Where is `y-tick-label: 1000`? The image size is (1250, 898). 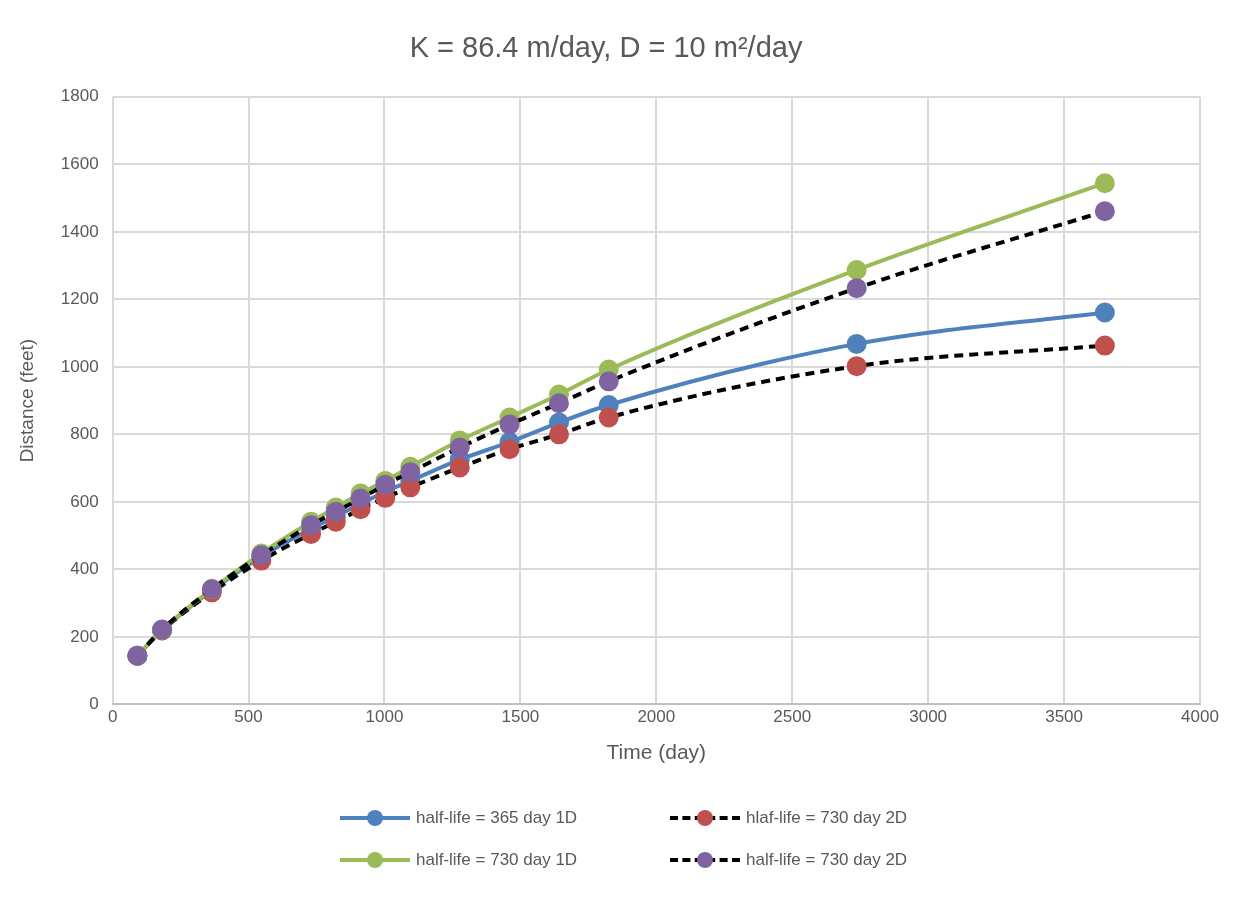
y-tick-label: 1000 is located at coordinates (79, 366).